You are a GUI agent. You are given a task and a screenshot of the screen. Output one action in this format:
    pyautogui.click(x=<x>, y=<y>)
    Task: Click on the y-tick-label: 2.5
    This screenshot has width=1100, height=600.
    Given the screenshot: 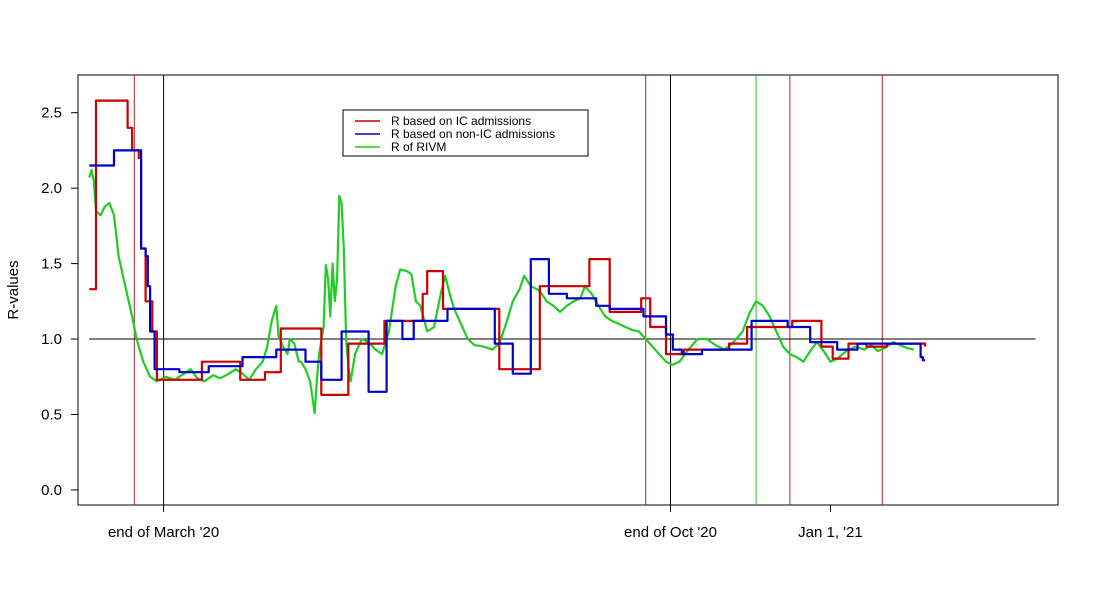 What is the action you would take?
    pyautogui.click(x=51, y=113)
    